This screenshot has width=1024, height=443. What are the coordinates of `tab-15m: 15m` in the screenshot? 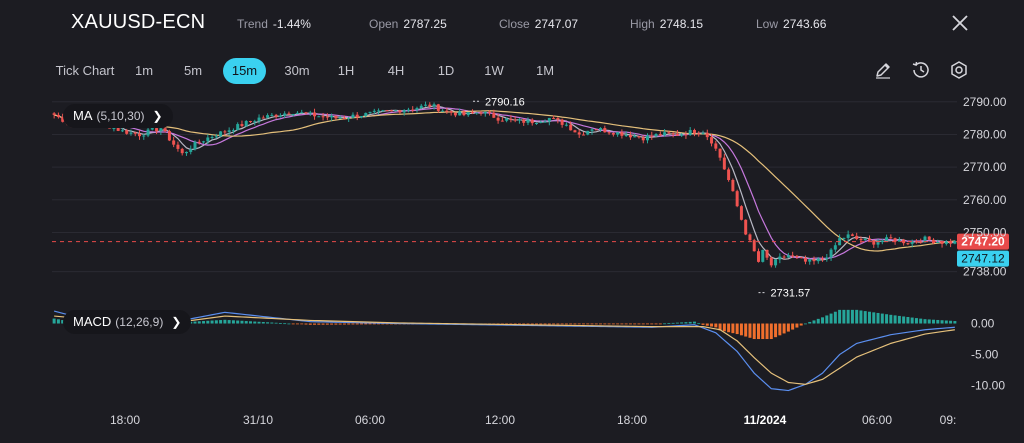 It's located at (244, 71).